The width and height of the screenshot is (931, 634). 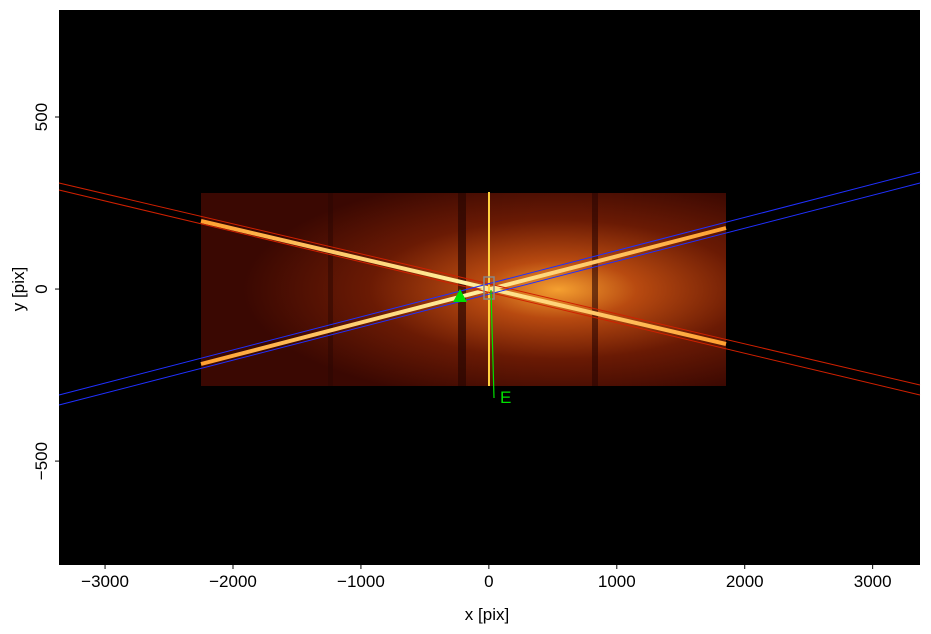 What do you see at coordinates (873, 581) in the screenshot?
I see `x-tick-label: 3000` at bounding box center [873, 581].